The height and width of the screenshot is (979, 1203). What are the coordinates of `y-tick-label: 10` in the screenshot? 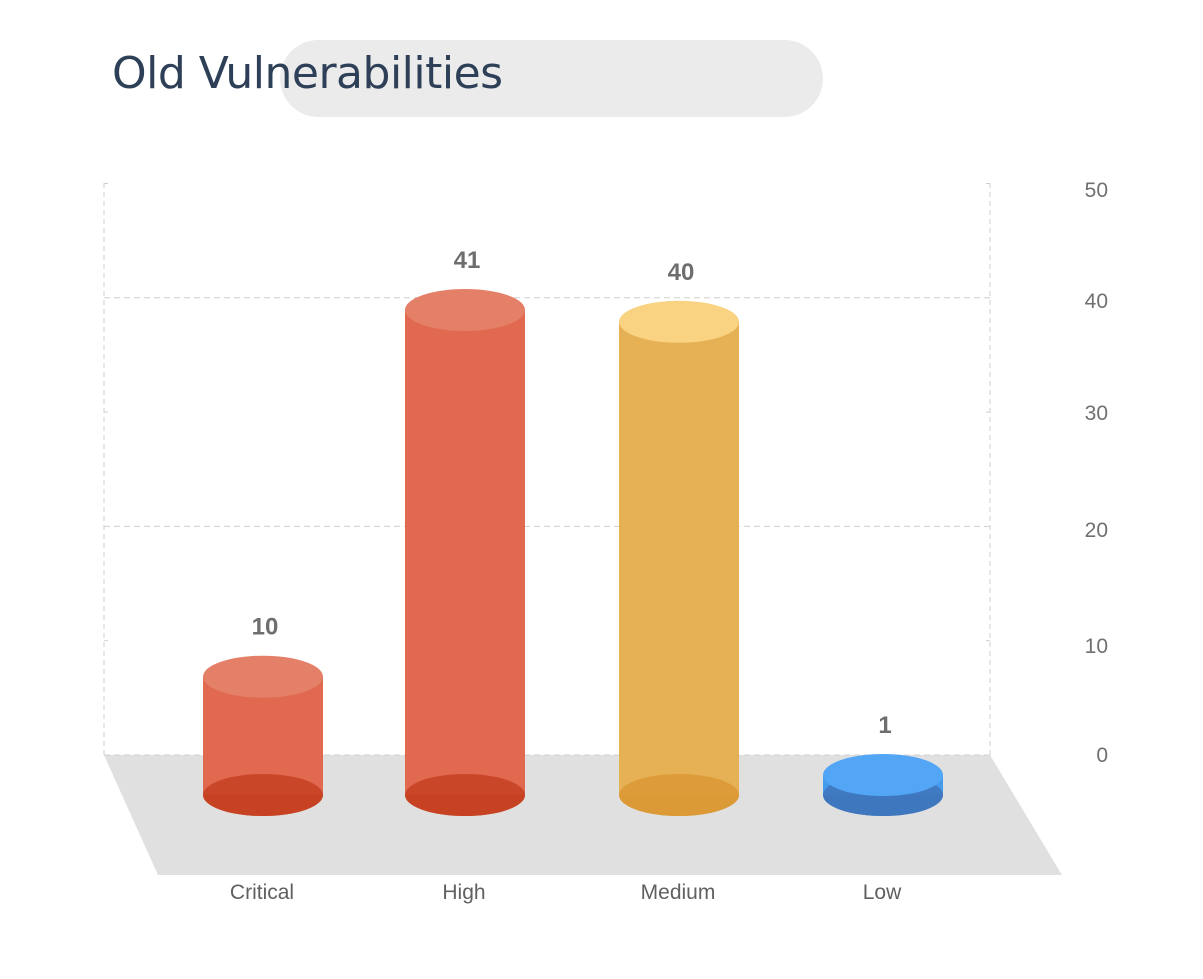 It's located at (1096, 646).